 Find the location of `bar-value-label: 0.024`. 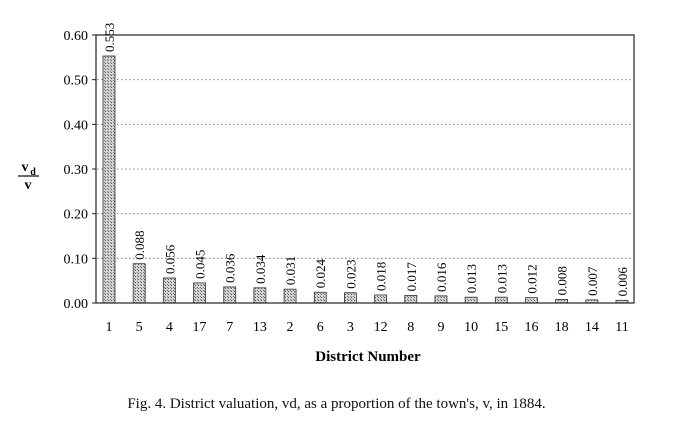

bar-value-label: 0.024 is located at coordinates (320, 274).